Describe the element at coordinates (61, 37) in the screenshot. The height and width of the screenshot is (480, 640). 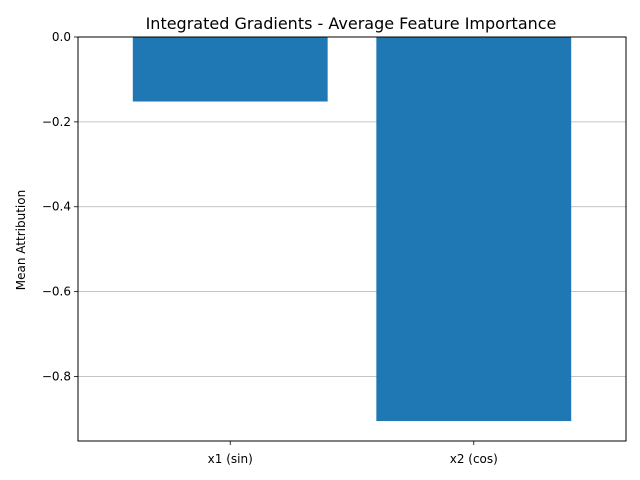
I see `y-tick-label: 0.0` at that location.